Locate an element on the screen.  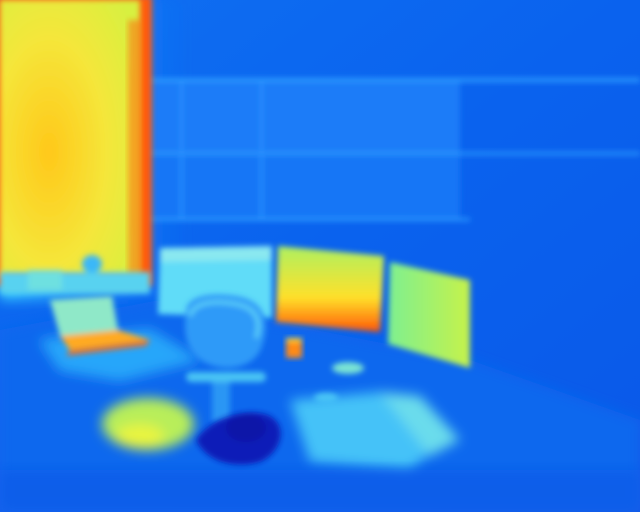
monitor-center is located at coordinates (330, 289).